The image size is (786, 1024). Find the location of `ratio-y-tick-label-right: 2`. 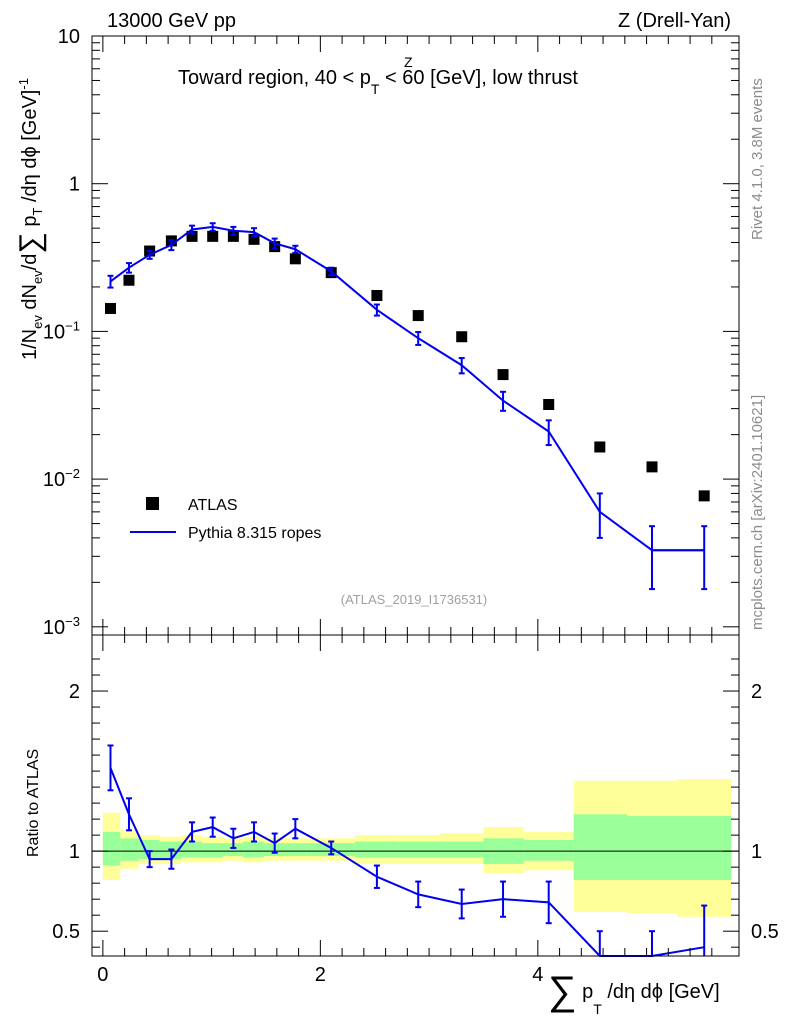

ratio-y-tick-label-right: 2 is located at coordinates (756, 692).